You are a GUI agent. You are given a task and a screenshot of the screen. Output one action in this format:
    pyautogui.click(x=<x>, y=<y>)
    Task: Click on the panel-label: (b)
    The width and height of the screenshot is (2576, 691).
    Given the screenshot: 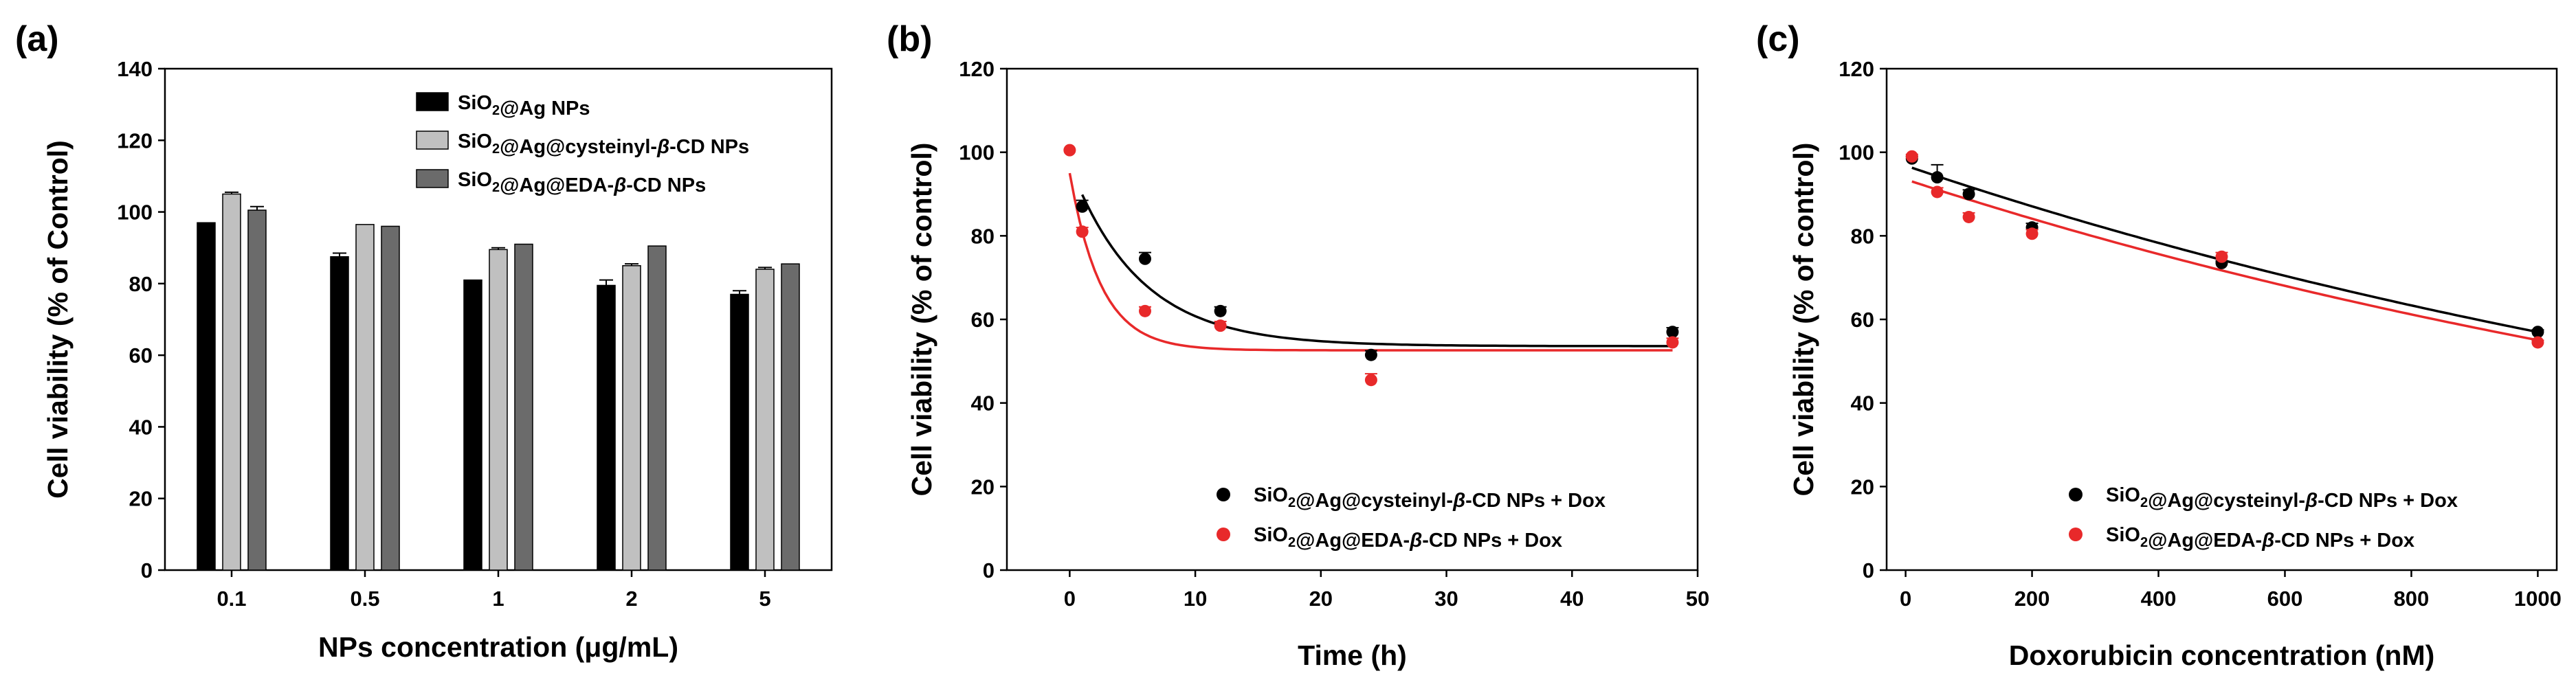 What is the action you would take?
    pyautogui.click(x=909, y=39)
    